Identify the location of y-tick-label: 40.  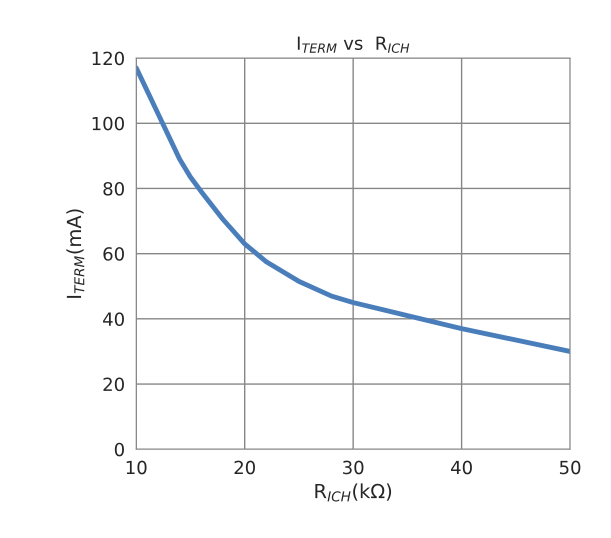
(113, 319).